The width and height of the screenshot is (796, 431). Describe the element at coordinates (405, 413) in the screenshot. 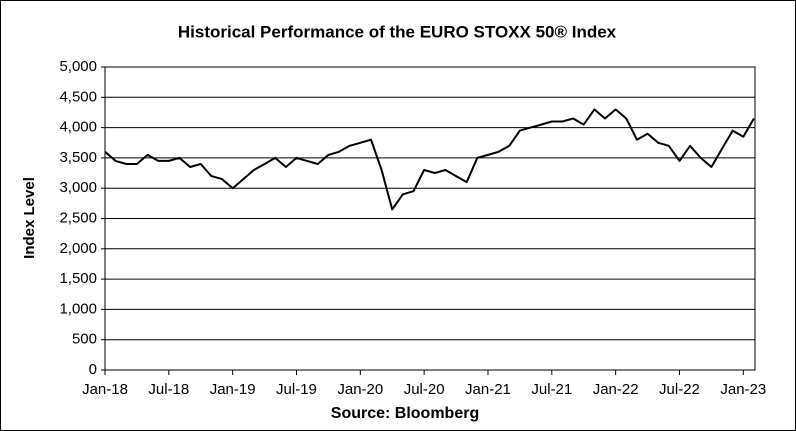

I see `source-note: Source: Bloomberg` at that location.